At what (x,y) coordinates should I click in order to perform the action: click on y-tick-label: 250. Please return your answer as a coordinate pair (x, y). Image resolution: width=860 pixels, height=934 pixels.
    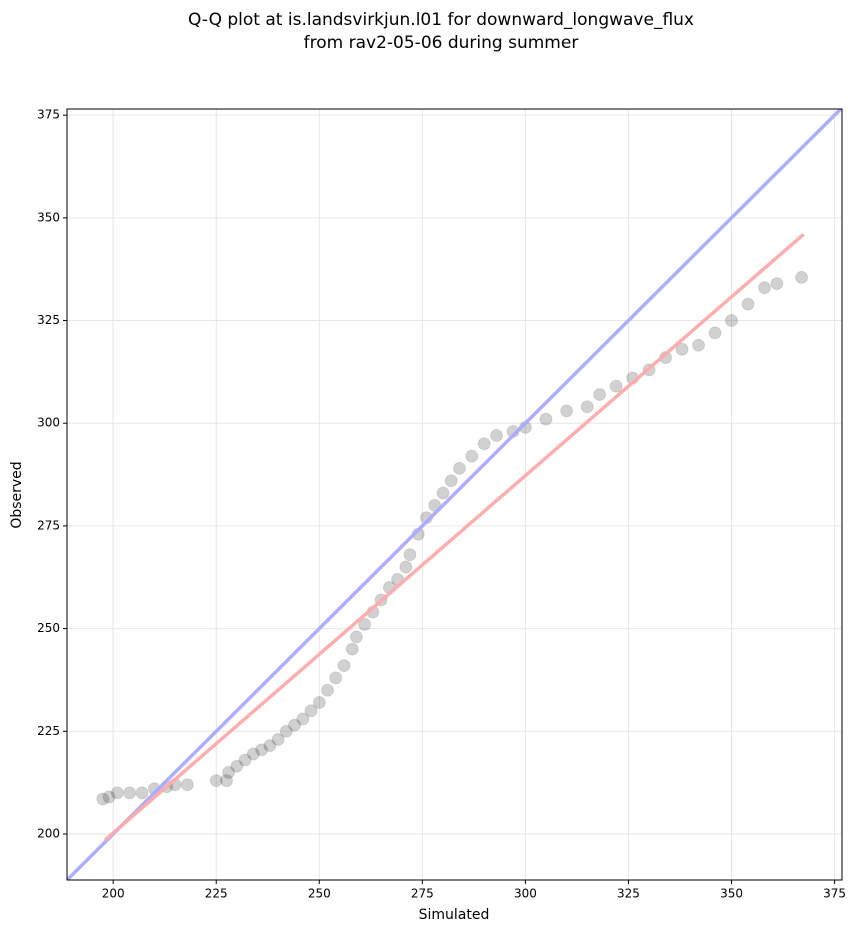
    Looking at the image, I should click on (48, 628).